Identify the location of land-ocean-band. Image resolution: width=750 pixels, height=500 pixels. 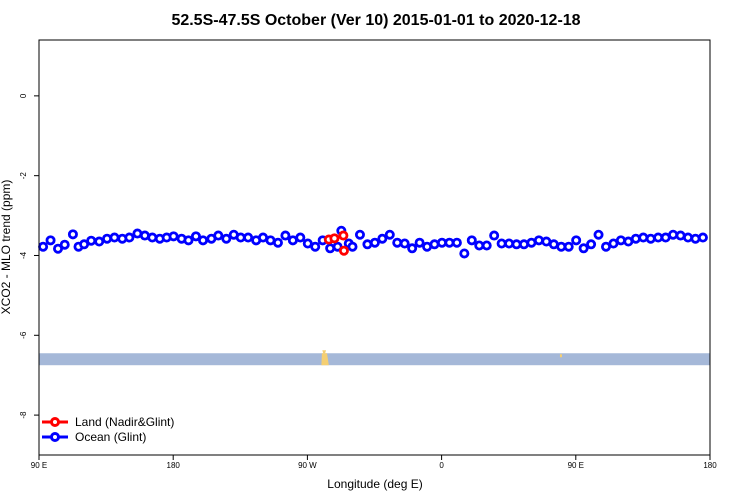
(374, 358).